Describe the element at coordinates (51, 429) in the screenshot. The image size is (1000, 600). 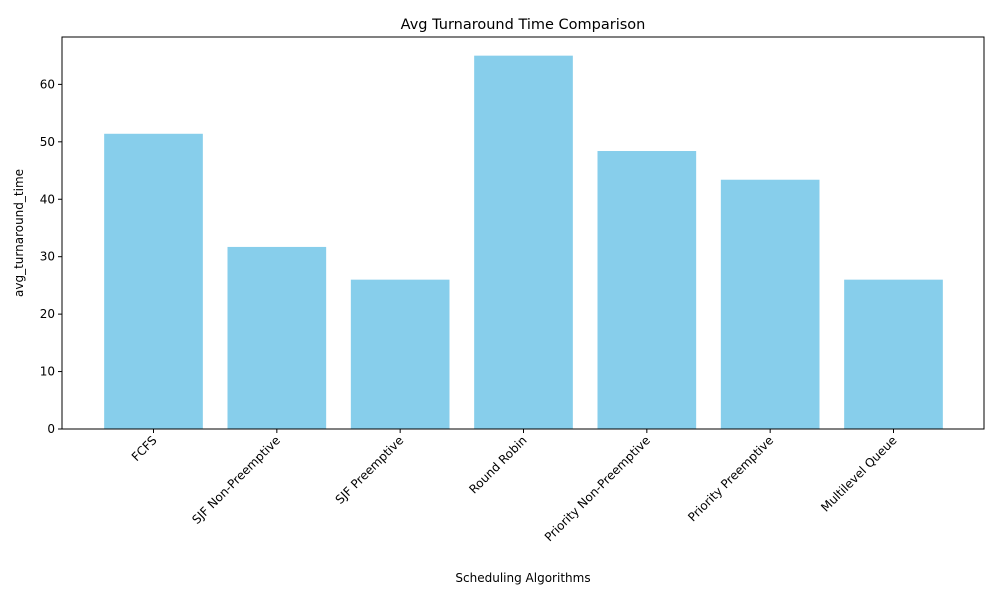
I see `y-tick-label: 0` at that location.